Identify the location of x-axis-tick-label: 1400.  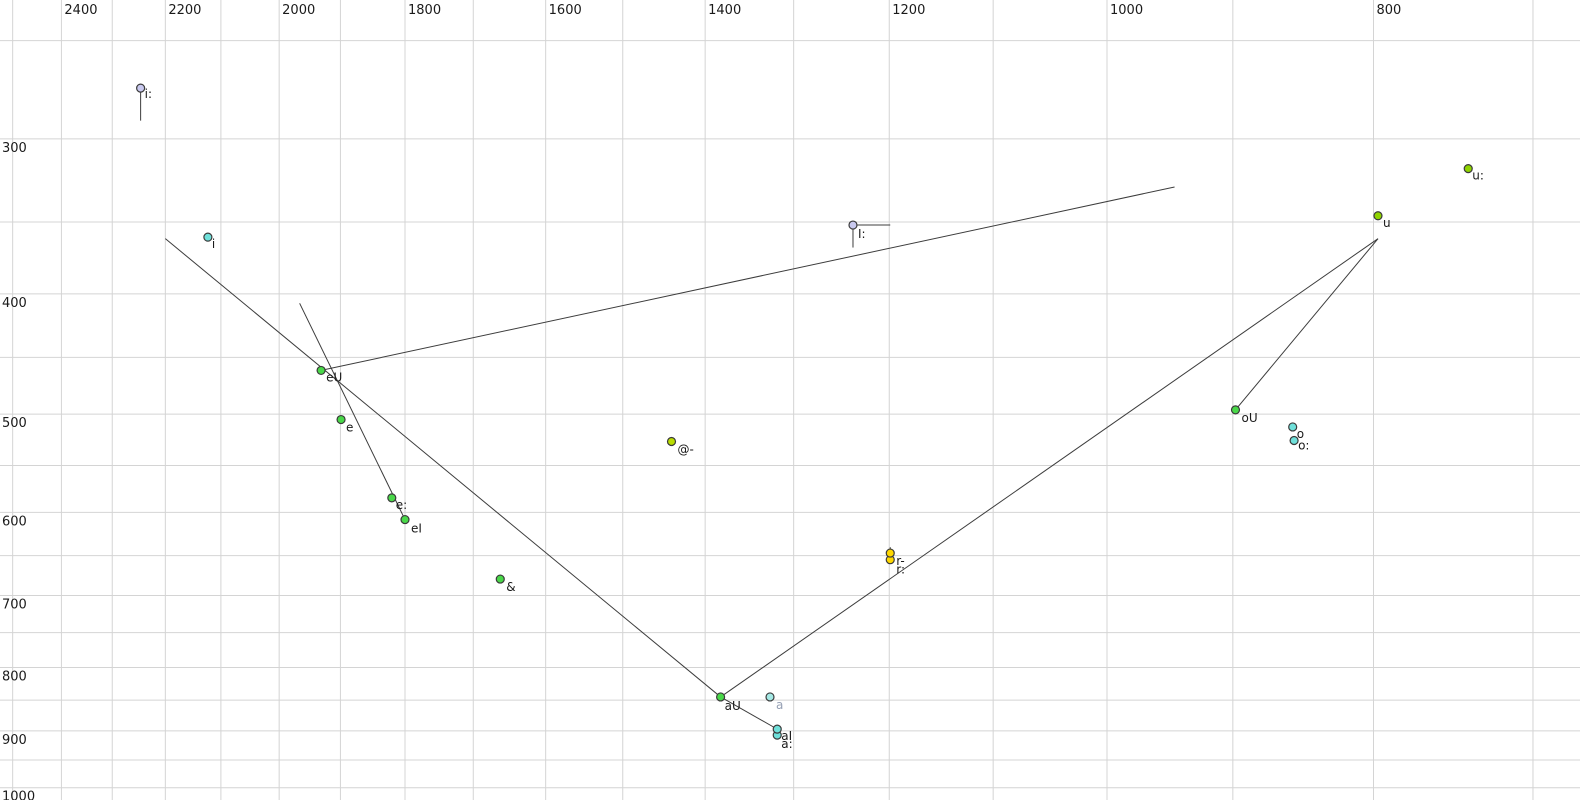
(724, 10).